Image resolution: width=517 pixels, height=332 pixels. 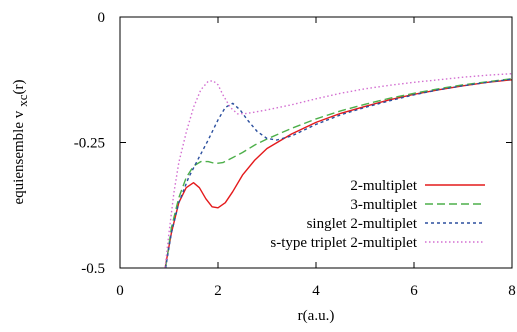 What do you see at coordinates (22, 100) in the screenshot?
I see `y-axis-label-subscript: xc` at bounding box center [22, 100].